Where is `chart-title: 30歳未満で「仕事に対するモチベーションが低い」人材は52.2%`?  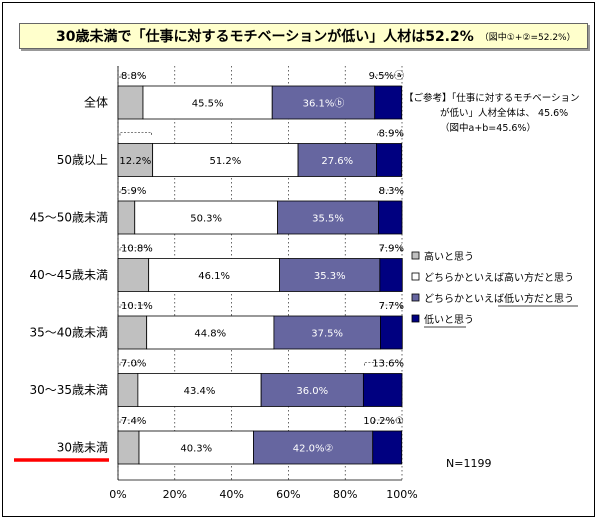 chart-title: 30歳未満で「仕事に対するモチベーションが低い」人材は52.2% is located at coordinates (265, 37).